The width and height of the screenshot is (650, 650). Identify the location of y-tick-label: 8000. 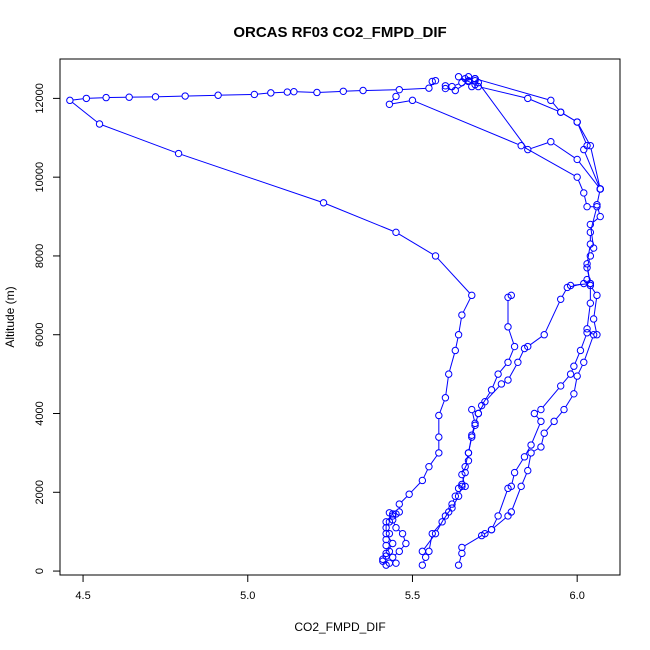
(40, 256).